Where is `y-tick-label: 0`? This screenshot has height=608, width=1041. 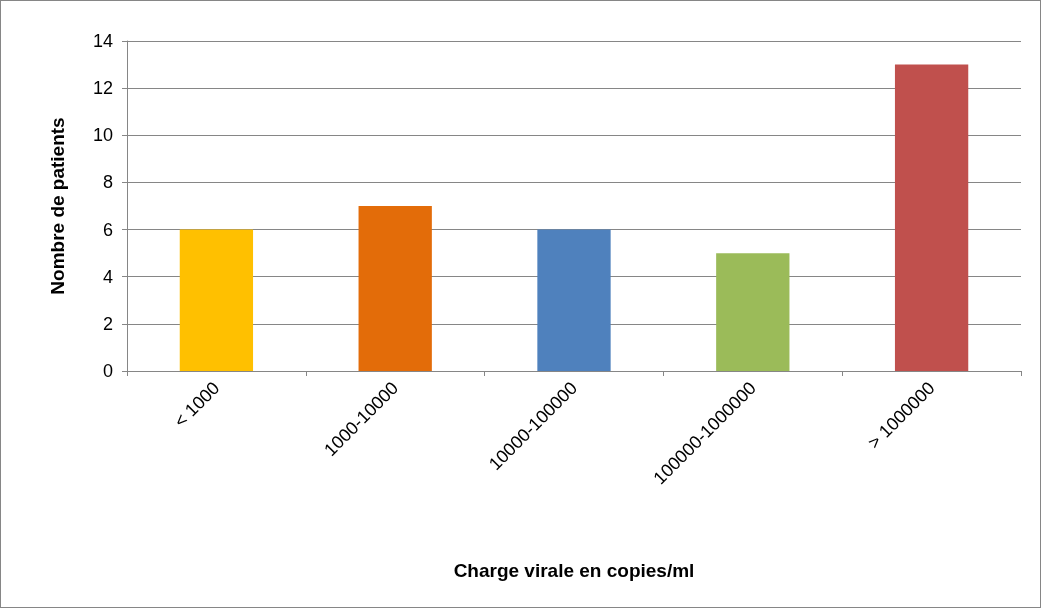 y-tick-label: 0 is located at coordinates (107, 371).